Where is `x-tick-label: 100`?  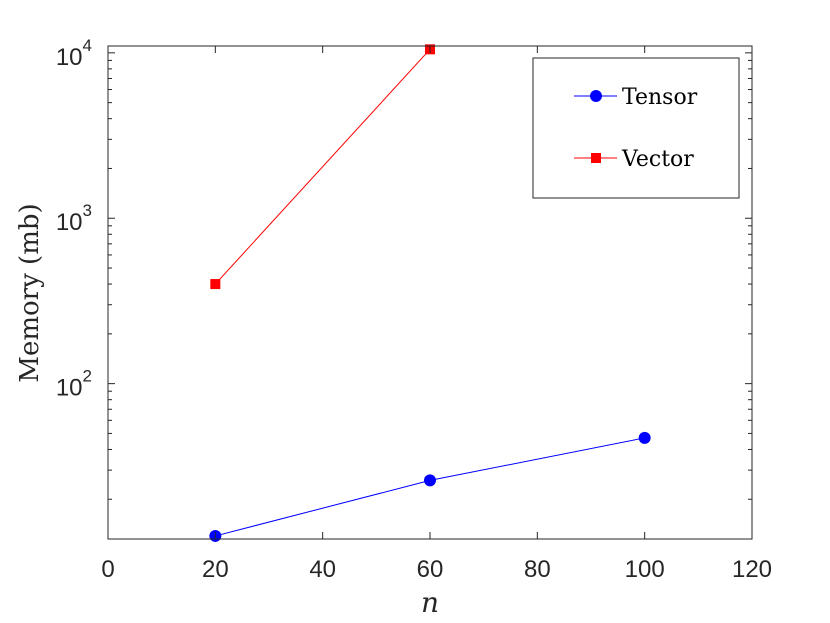 x-tick-label: 100 is located at coordinates (645, 569).